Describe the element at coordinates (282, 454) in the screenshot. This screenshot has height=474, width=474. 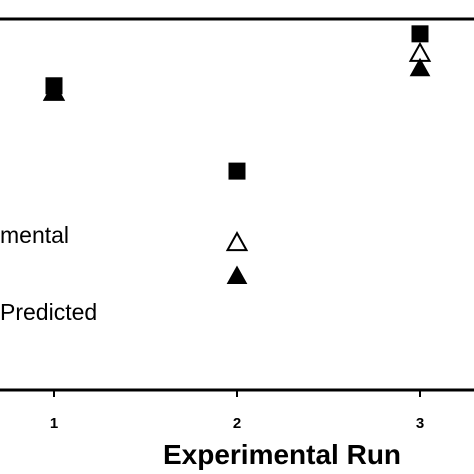
I see `x-axis-title: Experimental Run` at that location.